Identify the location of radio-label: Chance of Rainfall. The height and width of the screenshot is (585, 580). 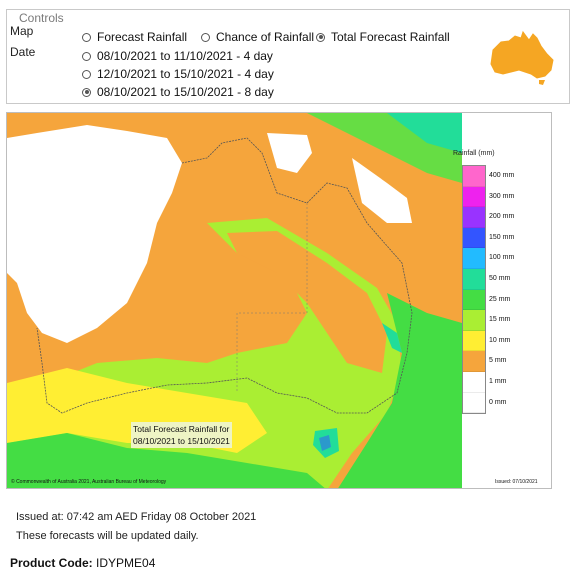
(265, 37).